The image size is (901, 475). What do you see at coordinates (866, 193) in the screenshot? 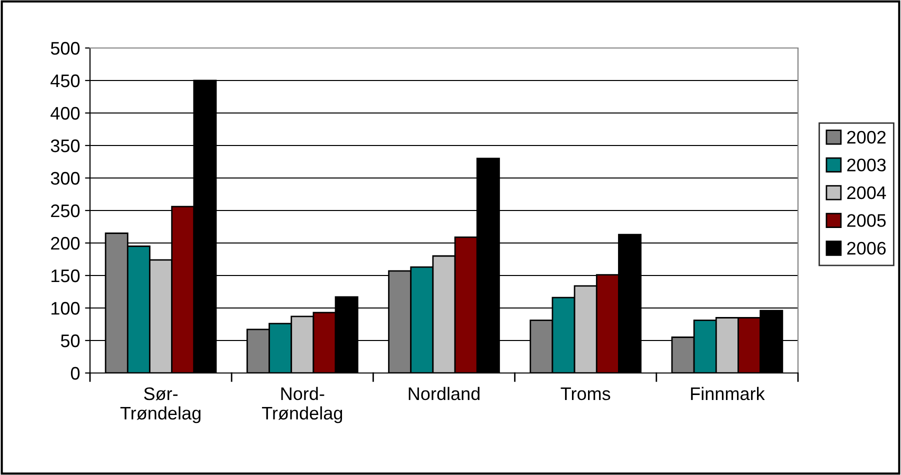
I see `legend-label: 2004` at bounding box center [866, 193].